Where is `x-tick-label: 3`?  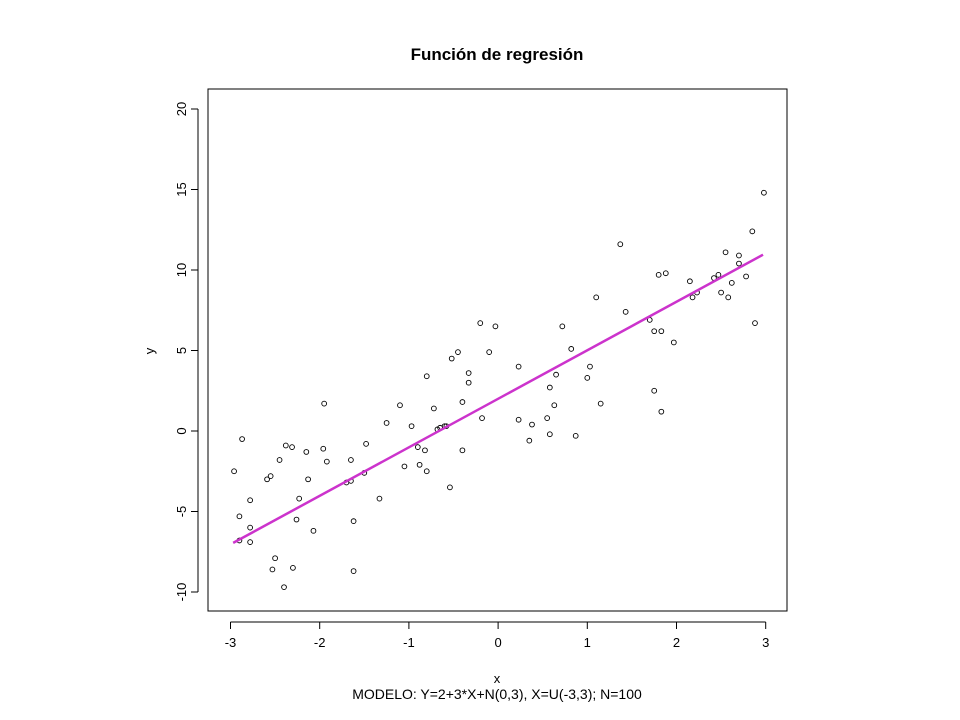 x-tick-label: 3 is located at coordinates (765, 642).